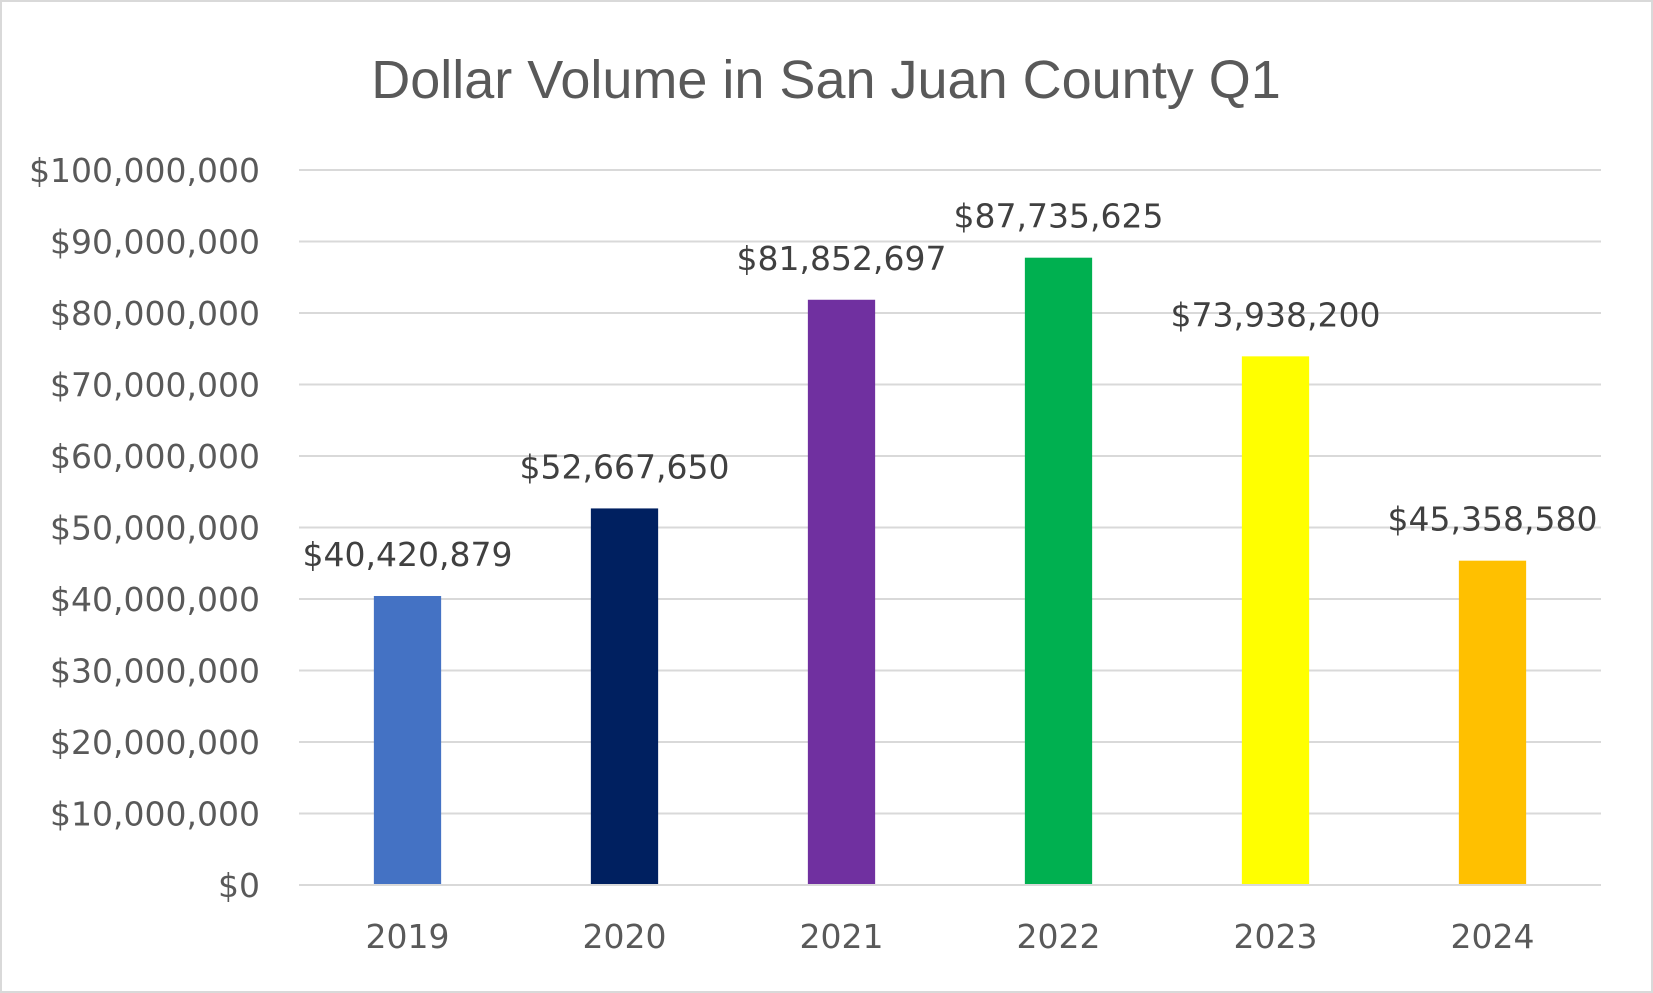 The height and width of the screenshot is (993, 1653). Describe the element at coordinates (826, 80) in the screenshot. I see `chart-title: Dollar Volume in San Juan County Q1` at that location.